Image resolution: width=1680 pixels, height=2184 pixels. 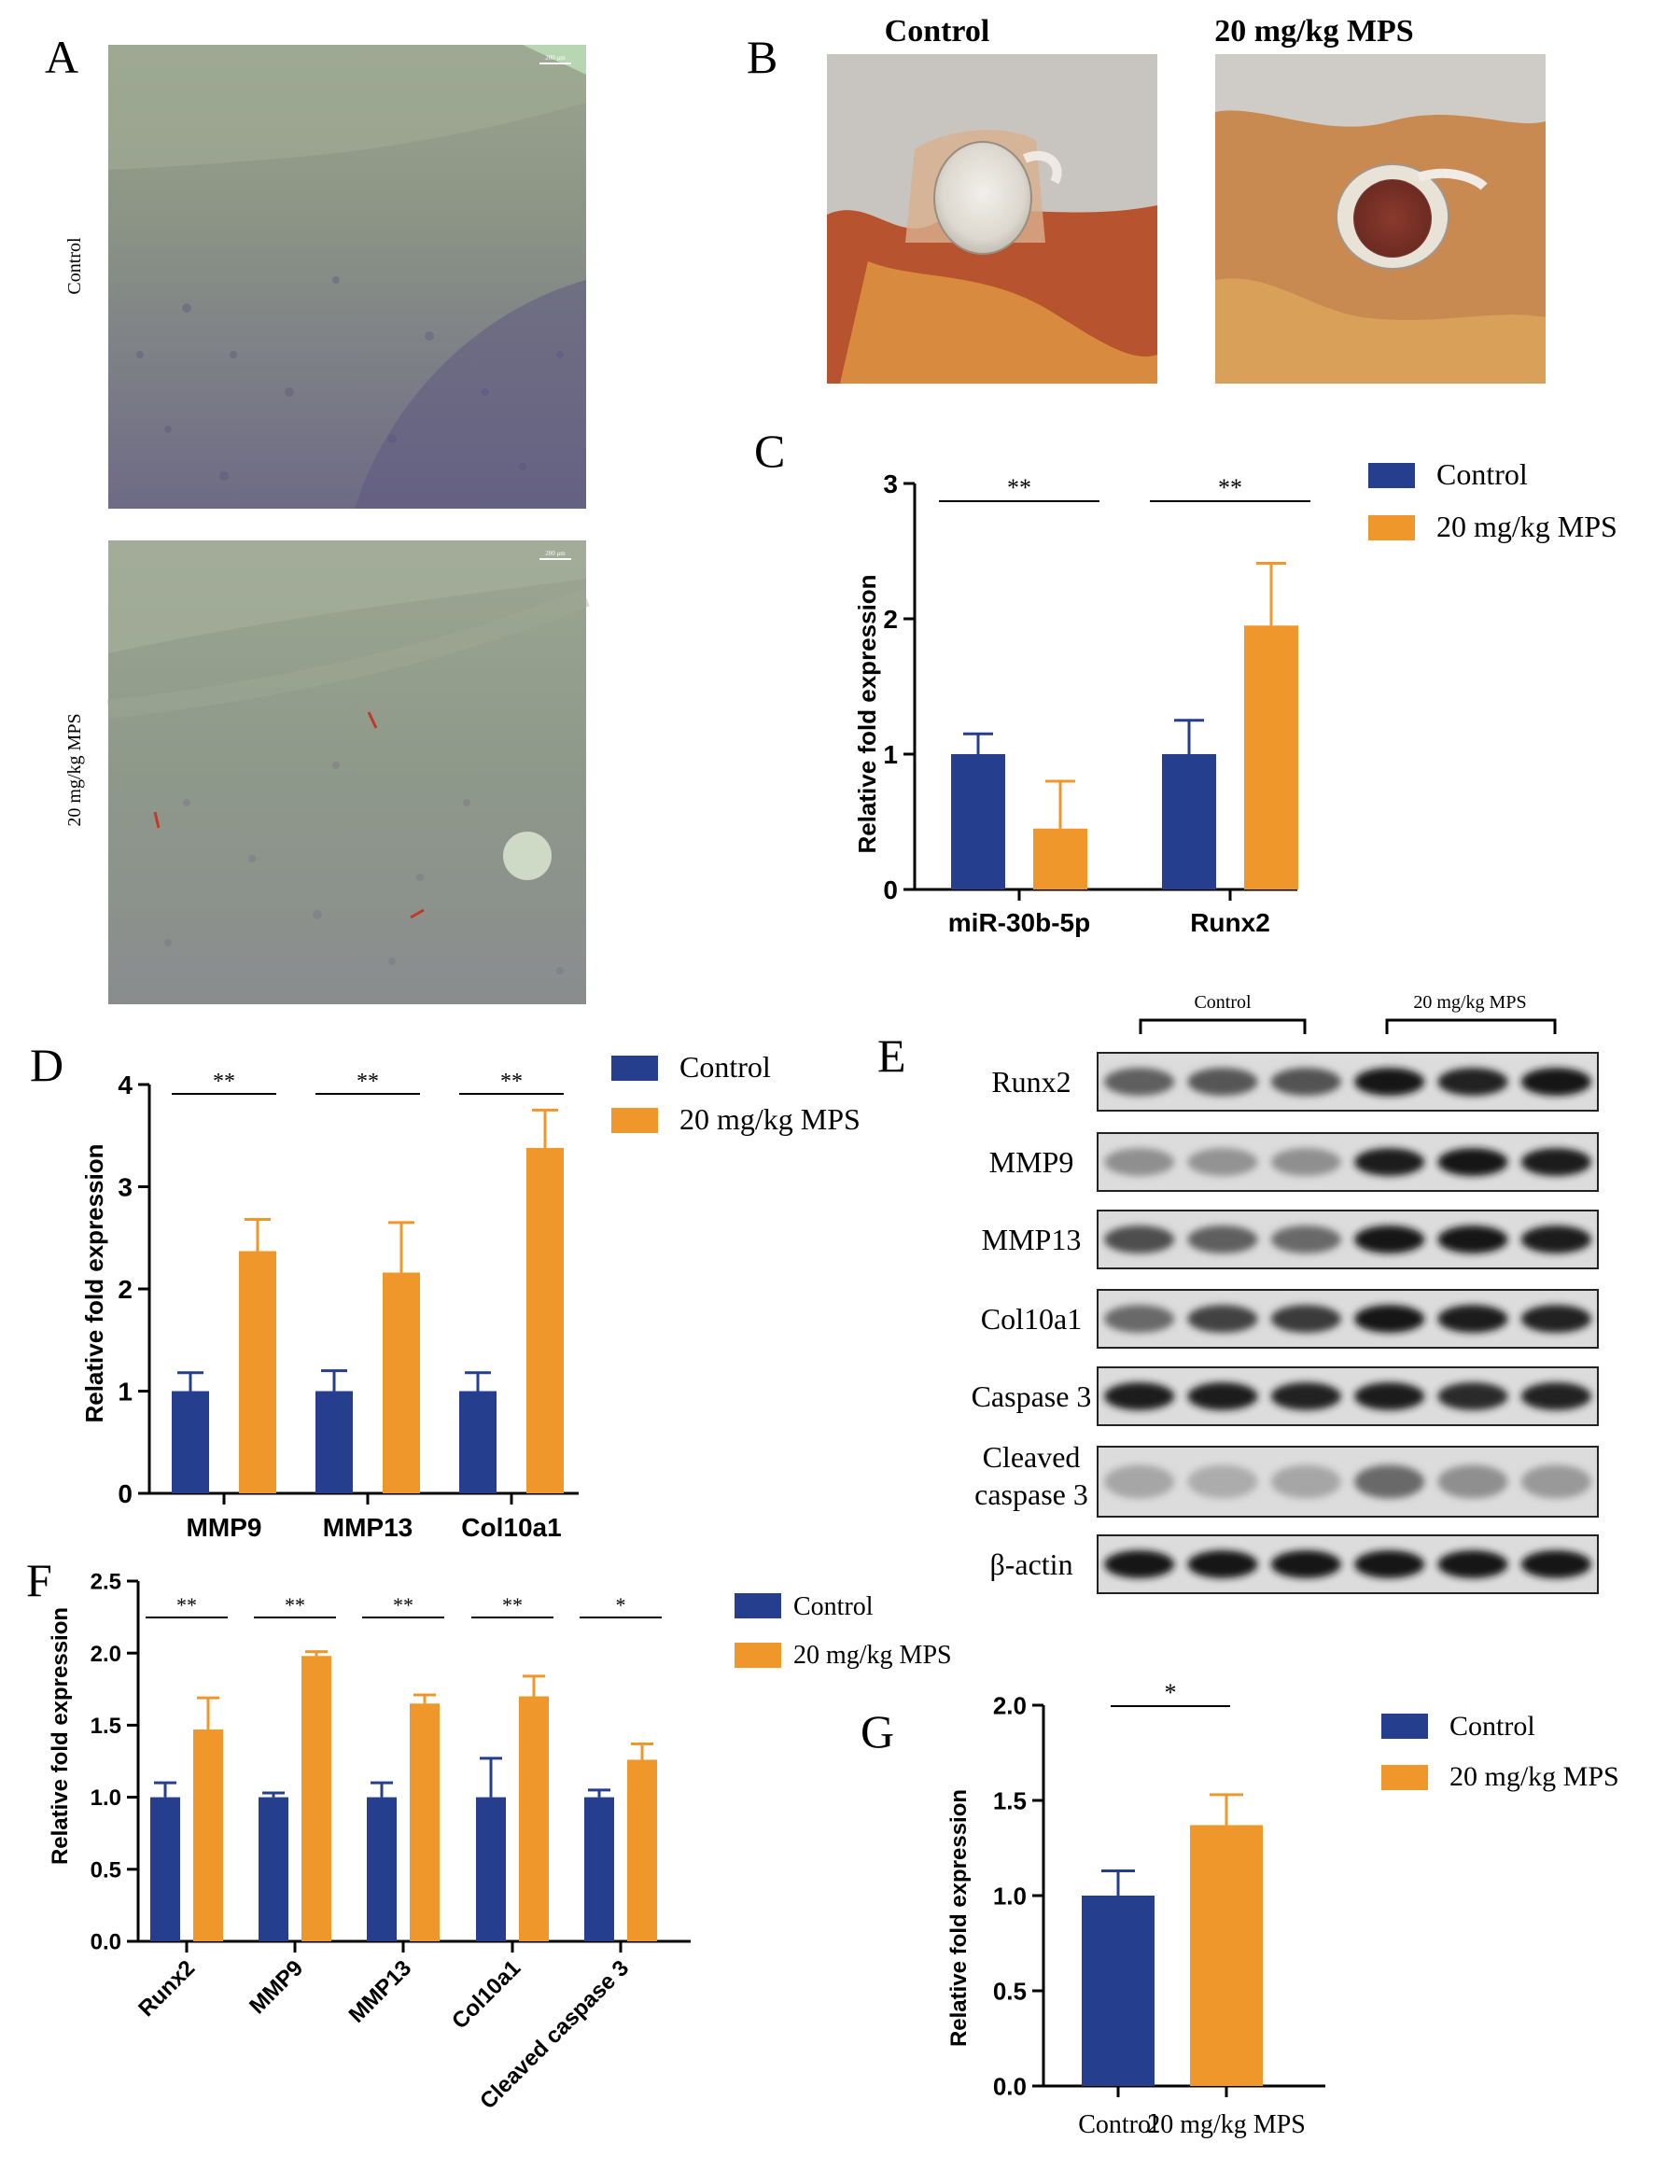 I want to click on panel-label-a: A, so click(x=61, y=57).